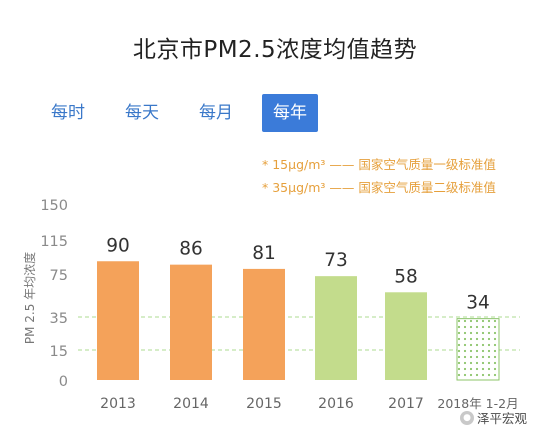 This screenshot has width=550, height=440. What do you see at coordinates (191, 404) in the screenshot?
I see `x-tick-label: 2014` at bounding box center [191, 404].